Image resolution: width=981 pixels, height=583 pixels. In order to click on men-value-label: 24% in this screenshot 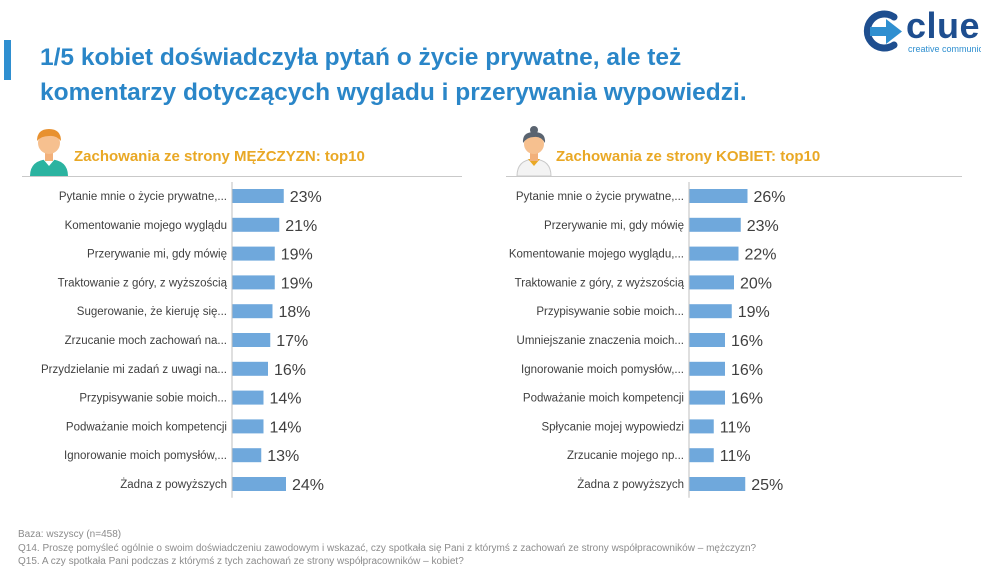, I will do `click(308, 485)`.